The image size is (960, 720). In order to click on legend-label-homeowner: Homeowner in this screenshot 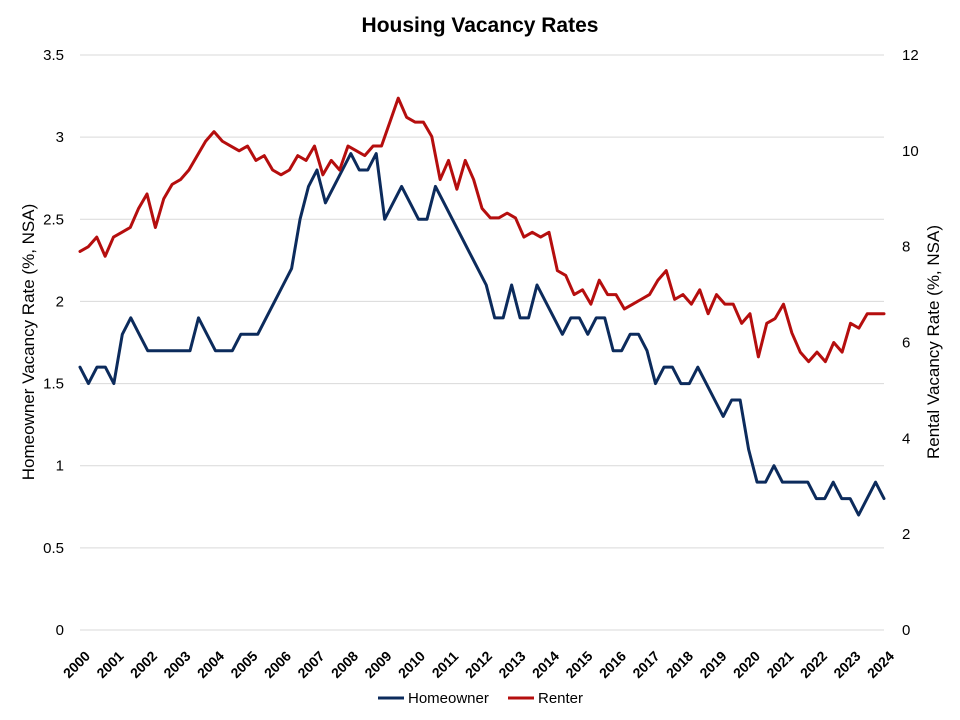, I will do `click(448, 698)`.